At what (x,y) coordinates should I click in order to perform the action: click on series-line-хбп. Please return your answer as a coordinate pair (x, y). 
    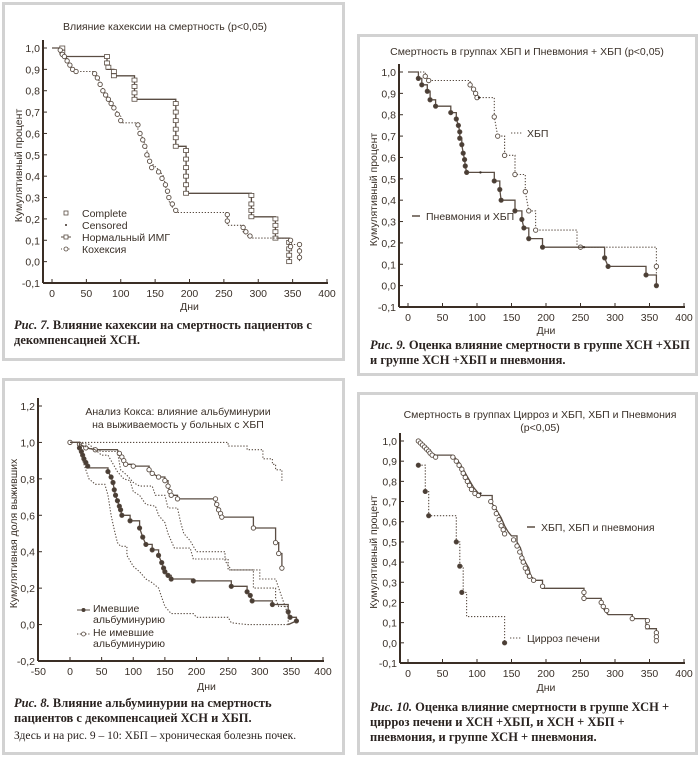
    Looking at the image, I should click on (532, 173).